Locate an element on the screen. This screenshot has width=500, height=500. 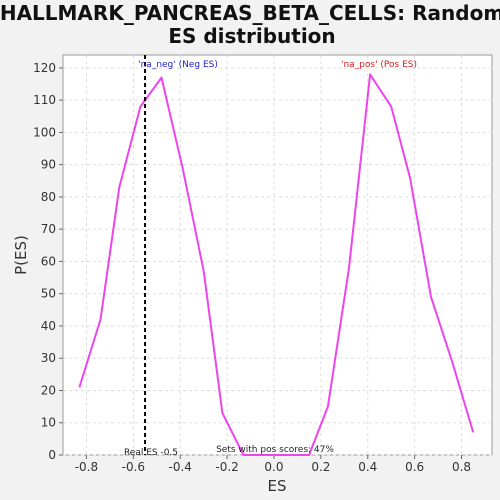
neg-es-annotation: 'na_neg' (Neg ES) is located at coordinates (178, 65).